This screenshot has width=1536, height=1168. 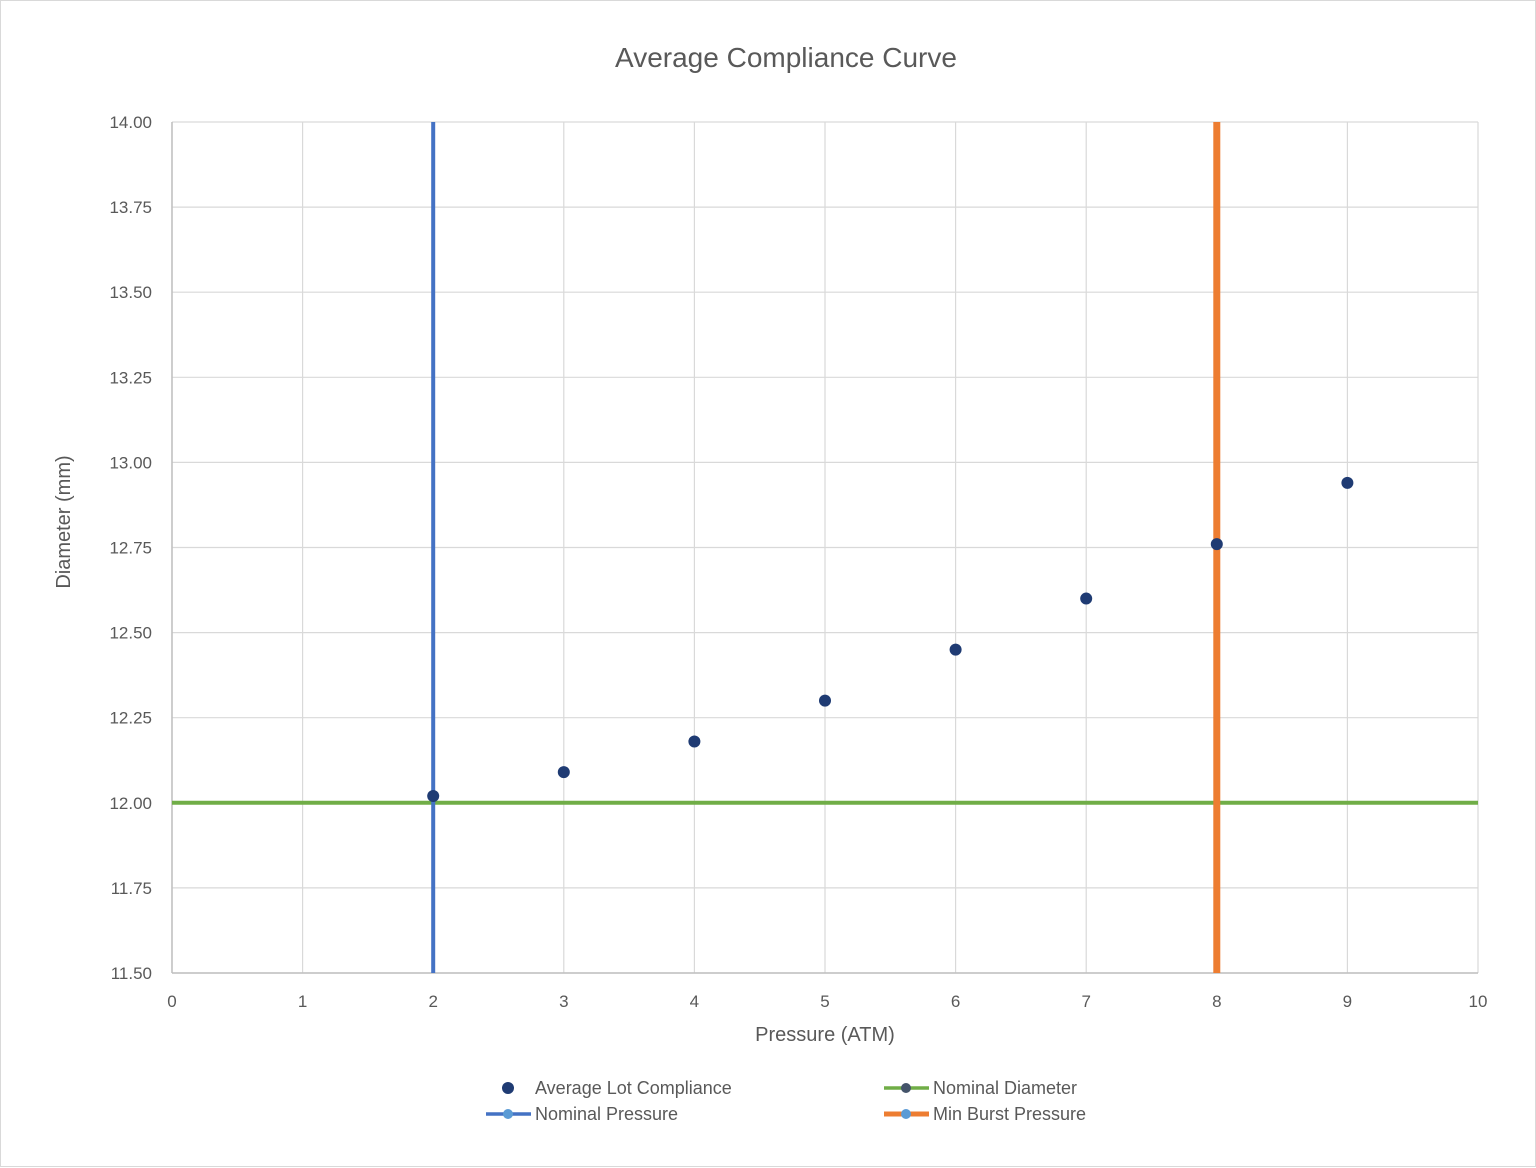 What do you see at coordinates (1005, 1088) in the screenshot?
I see `legend-label: Nominal Diameter` at bounding box center [1005, 1088].